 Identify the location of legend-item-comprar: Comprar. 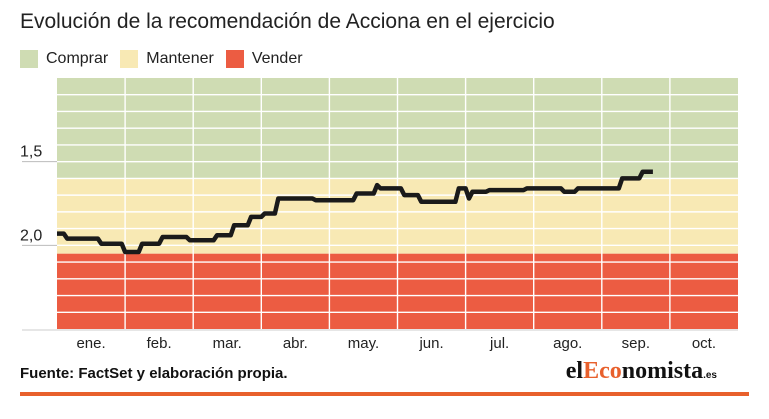
(64, 59).